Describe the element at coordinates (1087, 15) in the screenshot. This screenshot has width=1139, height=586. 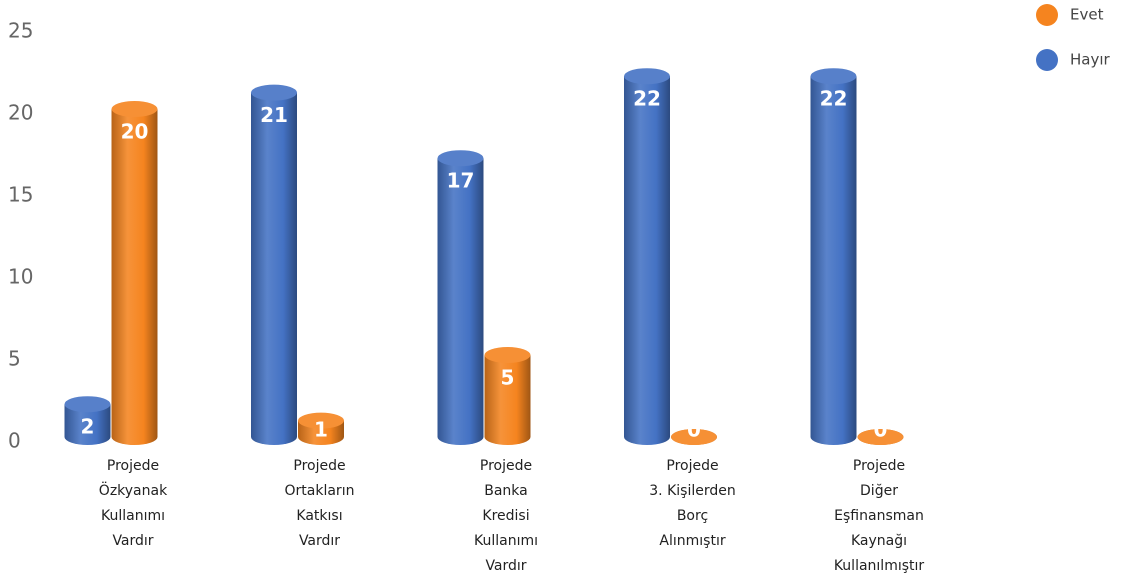
I see `legend-label: Evet` at that location.